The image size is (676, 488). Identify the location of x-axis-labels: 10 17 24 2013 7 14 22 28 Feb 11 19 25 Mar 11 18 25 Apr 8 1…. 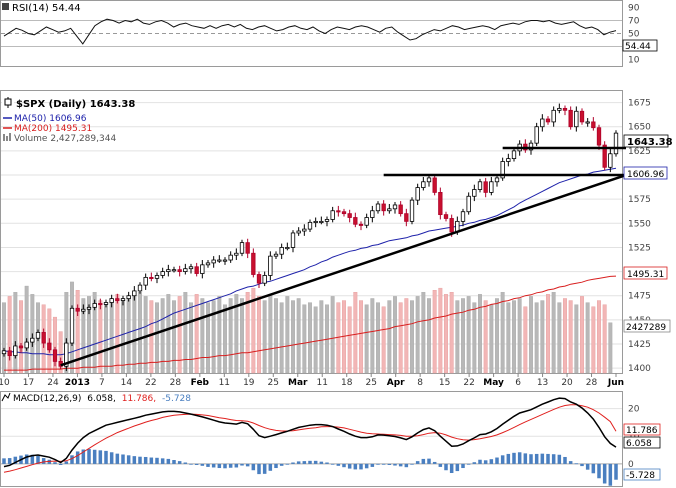
(312, 380).